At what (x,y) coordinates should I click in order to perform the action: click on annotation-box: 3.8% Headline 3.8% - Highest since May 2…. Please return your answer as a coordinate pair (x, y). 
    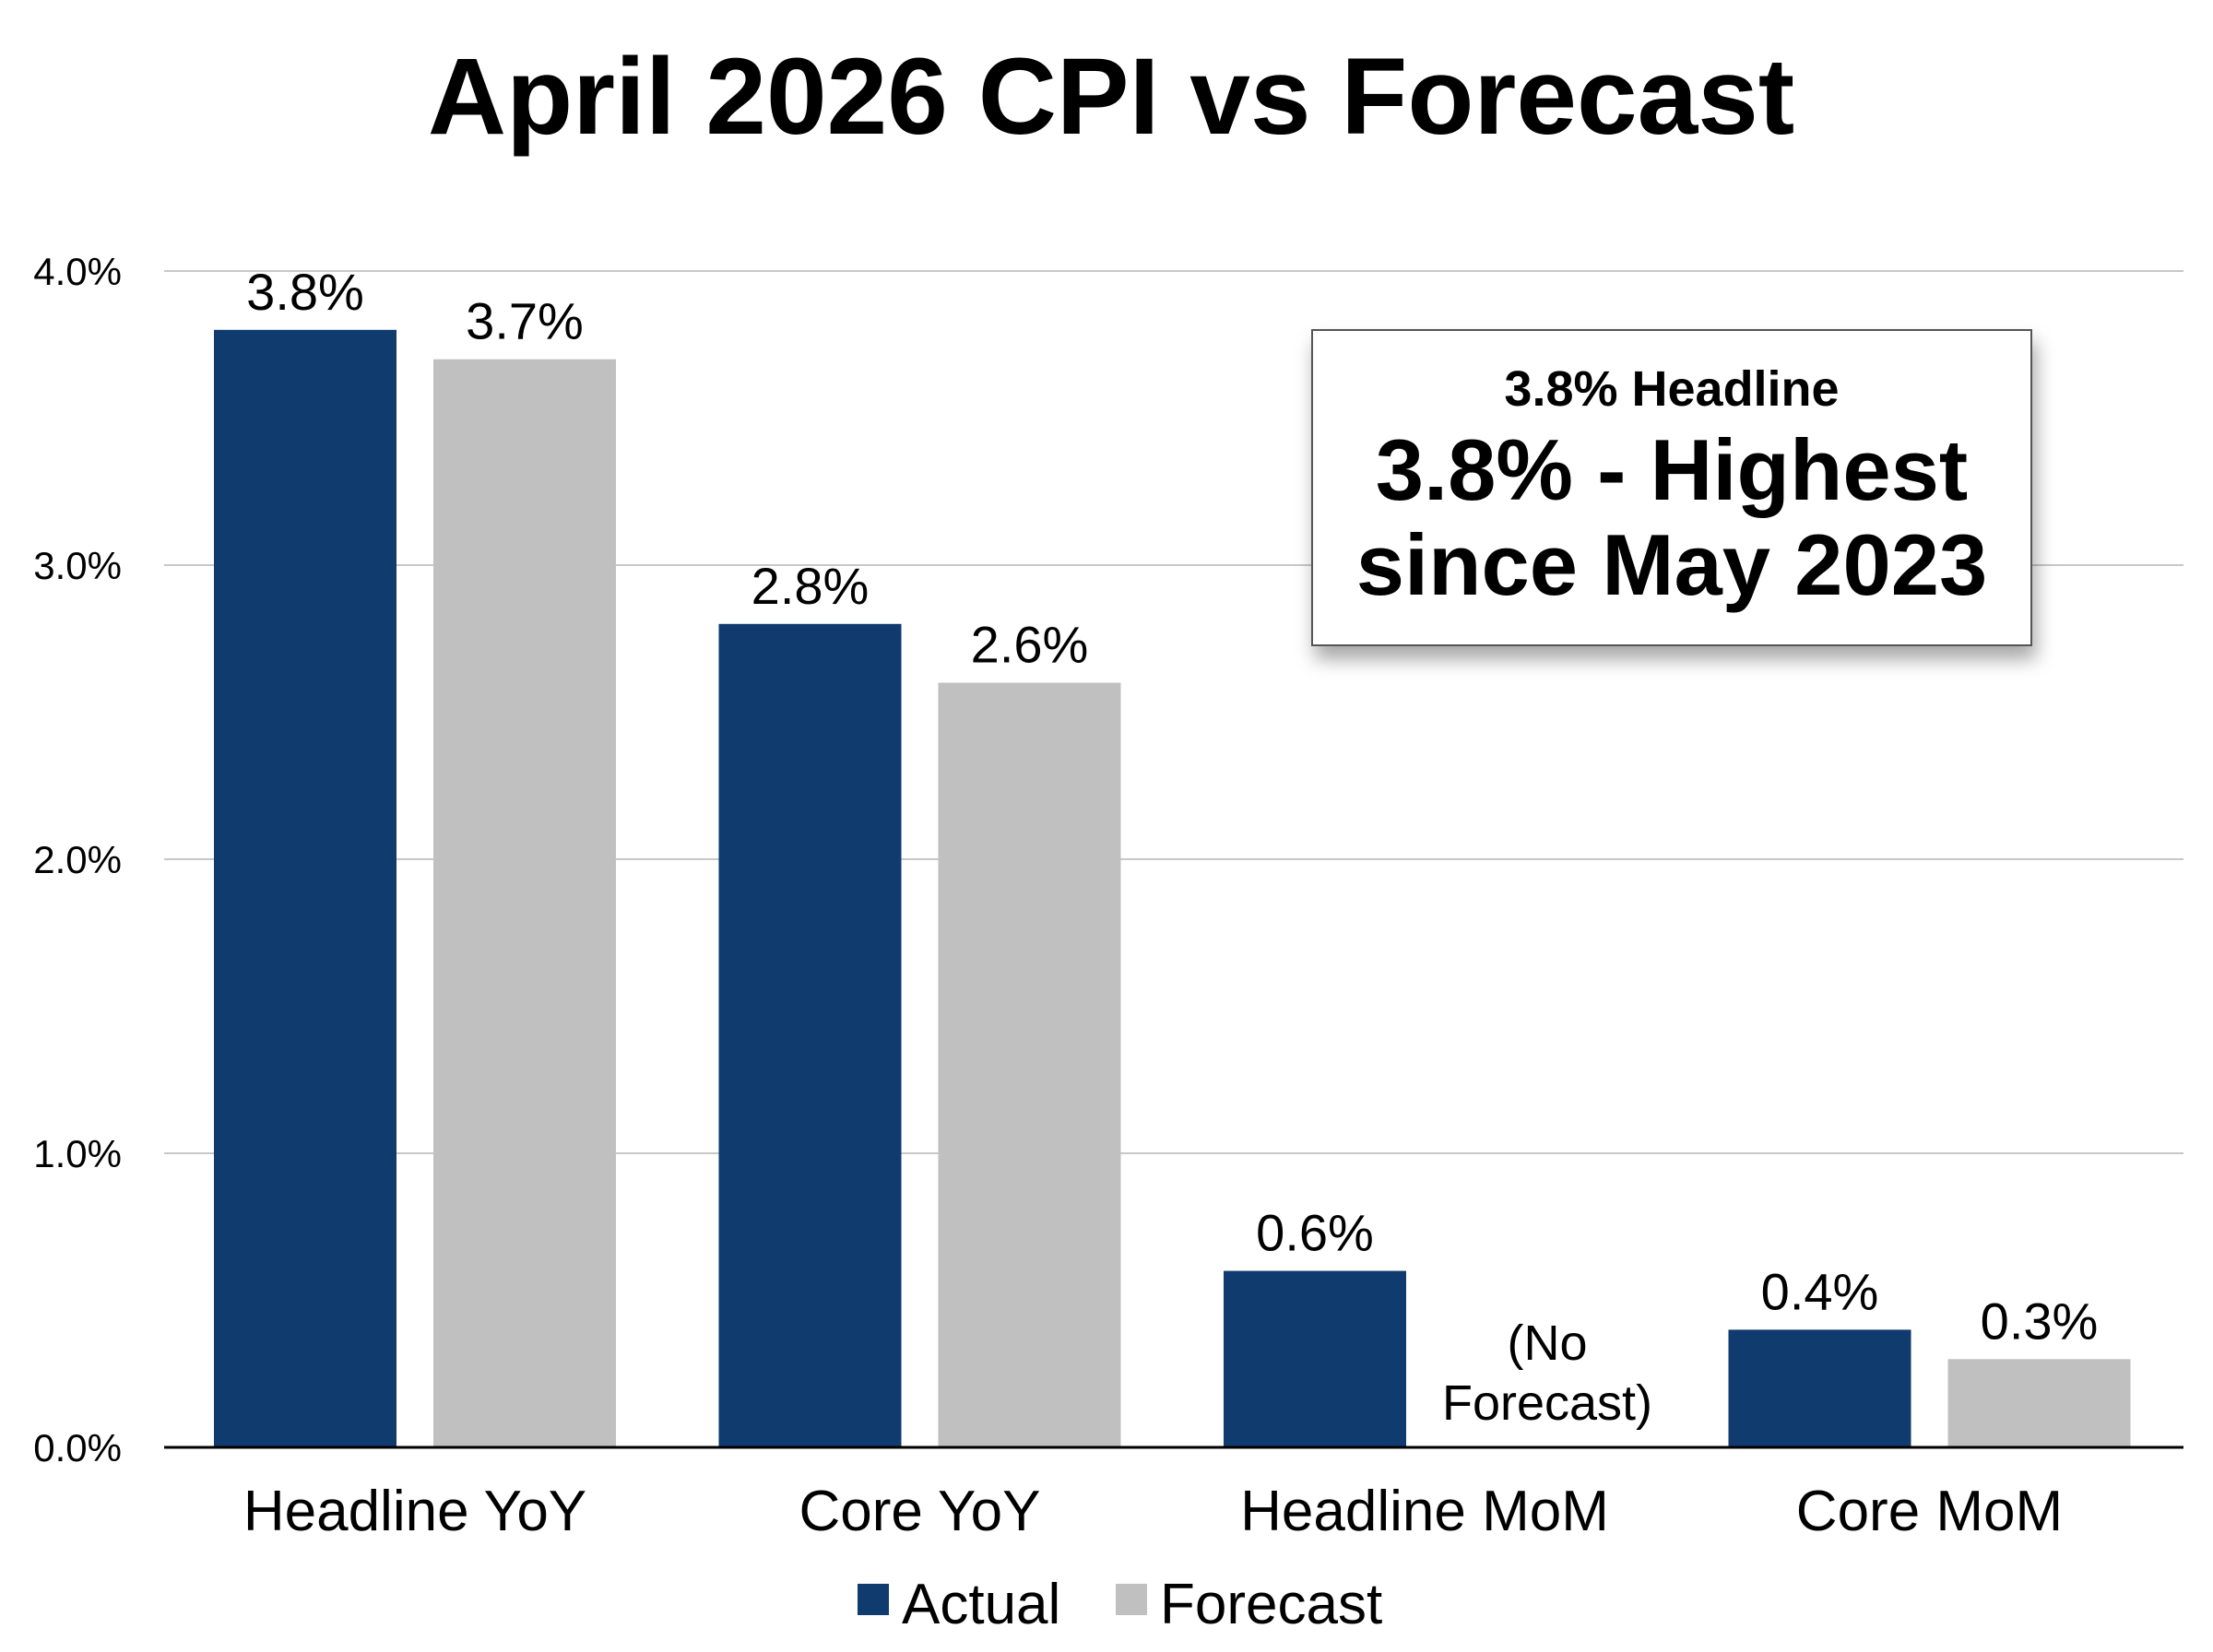
    Looking at the image, I should click on (1671, 488).